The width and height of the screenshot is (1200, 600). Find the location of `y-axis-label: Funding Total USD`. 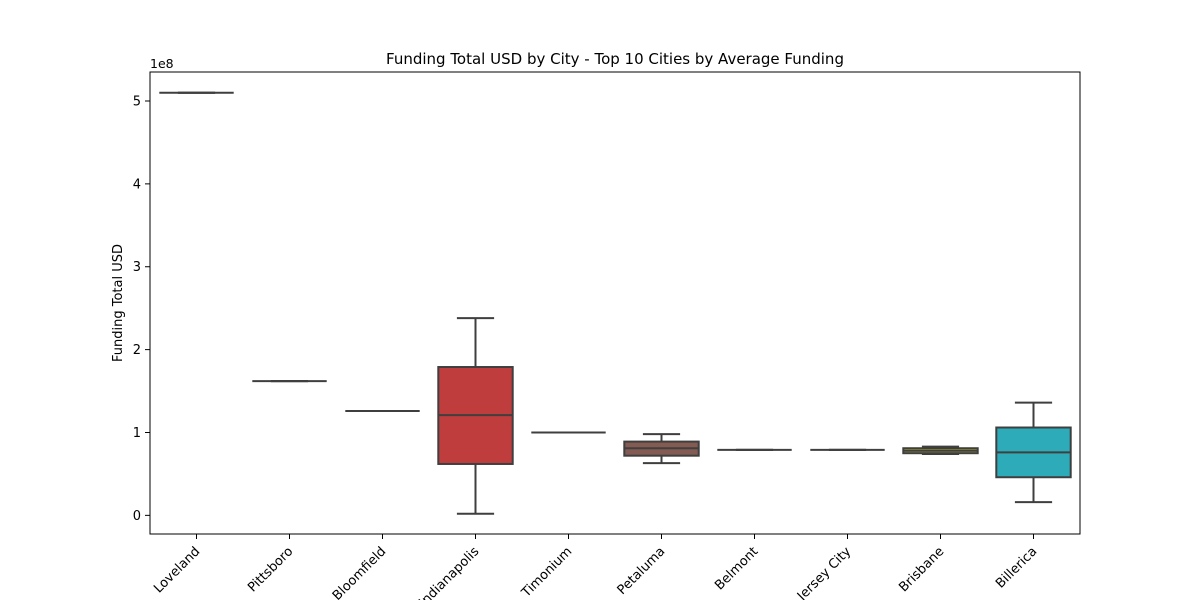

y-axis-label: Funding Total USD is located at coordinates (118, 303).